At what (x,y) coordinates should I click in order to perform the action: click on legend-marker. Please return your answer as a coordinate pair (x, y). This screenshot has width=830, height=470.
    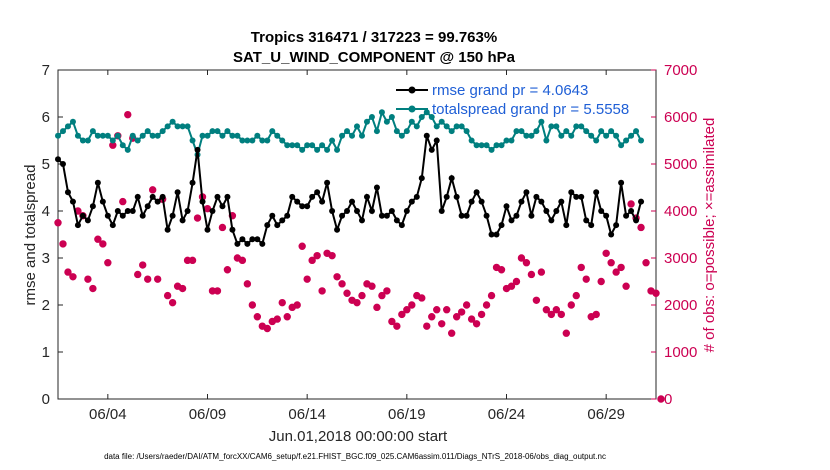
    Looking at the image, I should click on (412, 109).